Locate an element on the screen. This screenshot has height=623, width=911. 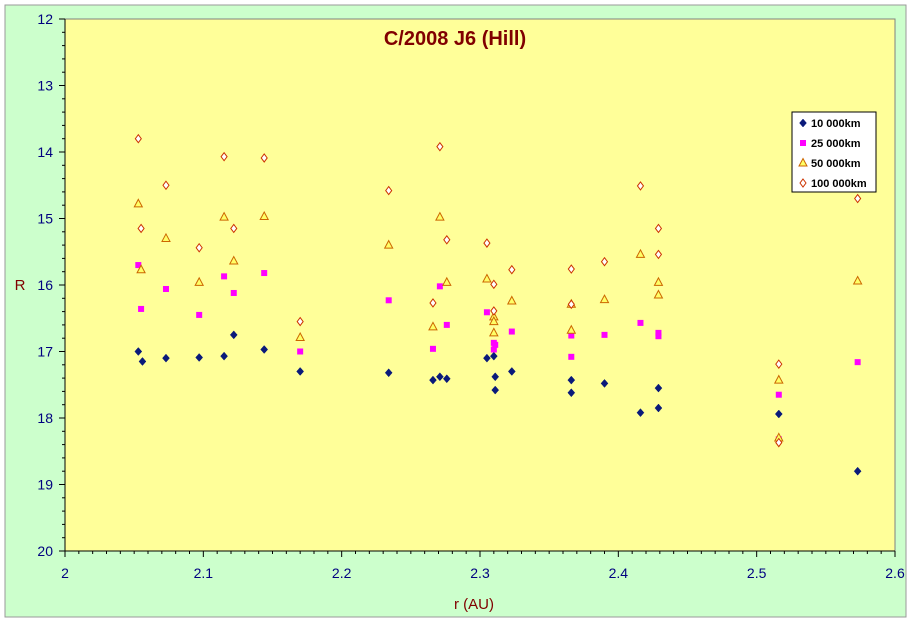
legend-label: 25 000km is located at coordinates (836, 144).